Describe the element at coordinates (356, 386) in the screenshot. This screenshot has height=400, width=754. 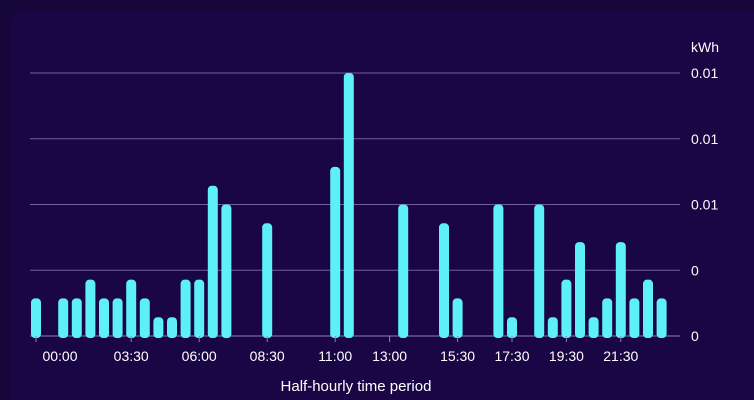
I see `x-axis-title: Half-hourly time period` at that location.